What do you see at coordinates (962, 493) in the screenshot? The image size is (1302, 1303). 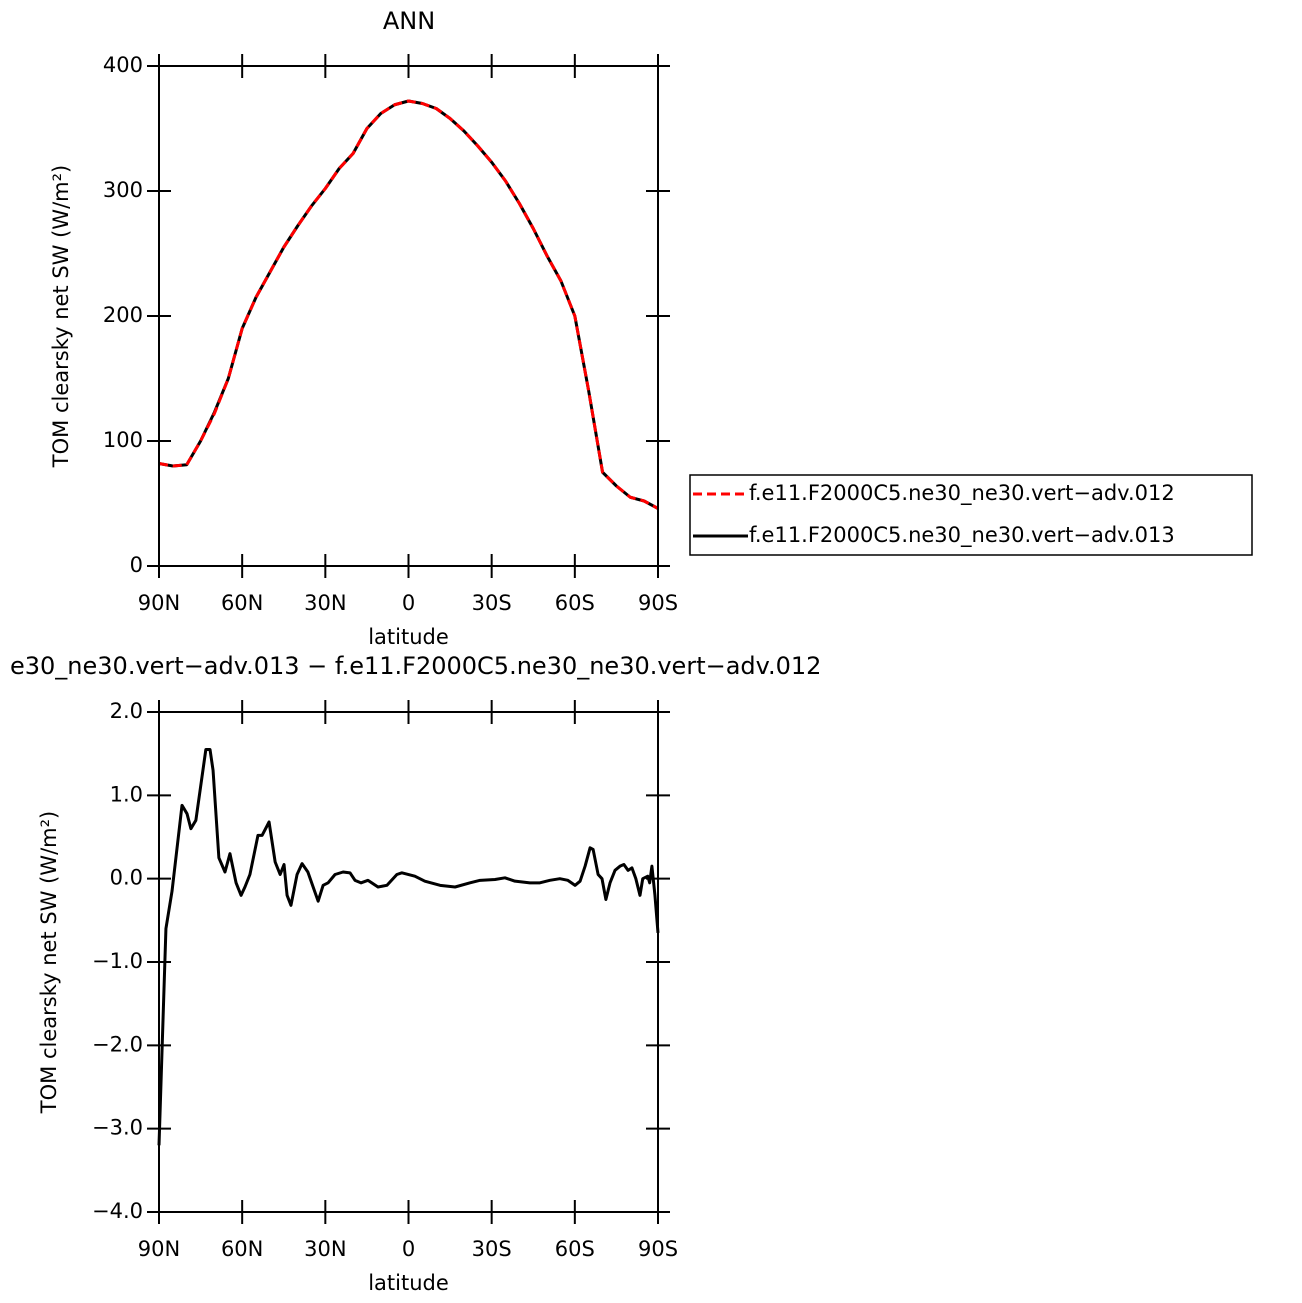 I see `legend-label: f.e11.F2000C5.ne30_ne30.vert−adv.012` at bounding box center [962, 493].